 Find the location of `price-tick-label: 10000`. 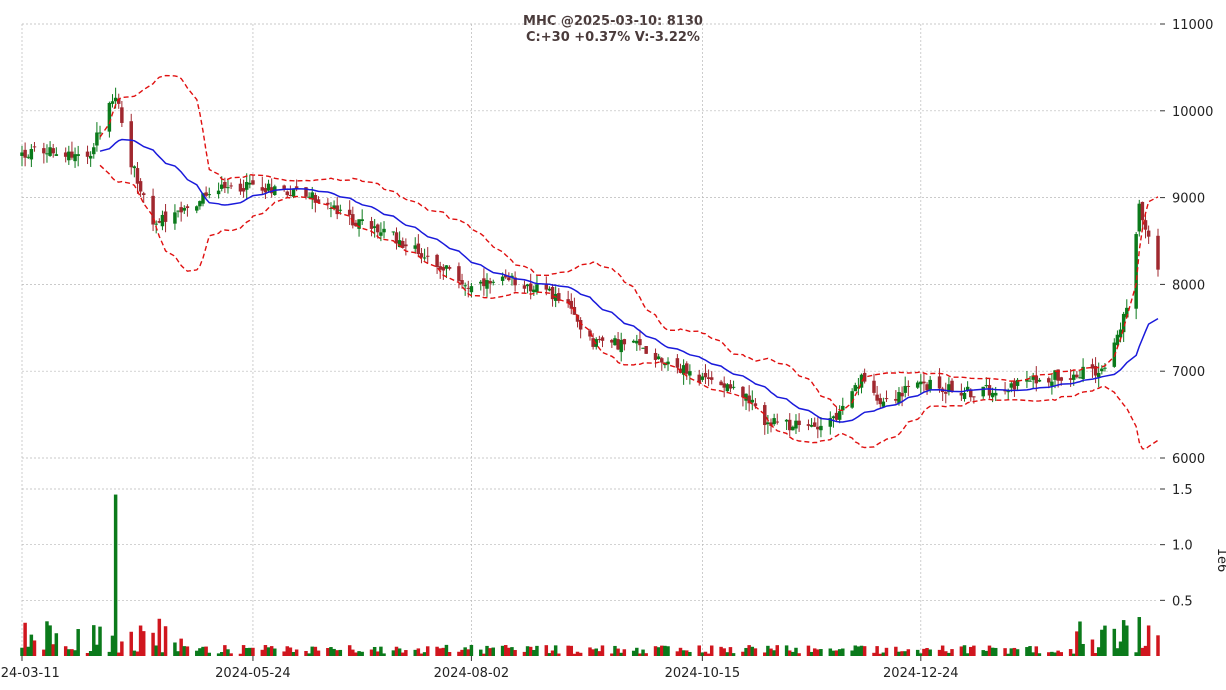

price-tick-label: 10000 is located at coordinates (1192, 112).